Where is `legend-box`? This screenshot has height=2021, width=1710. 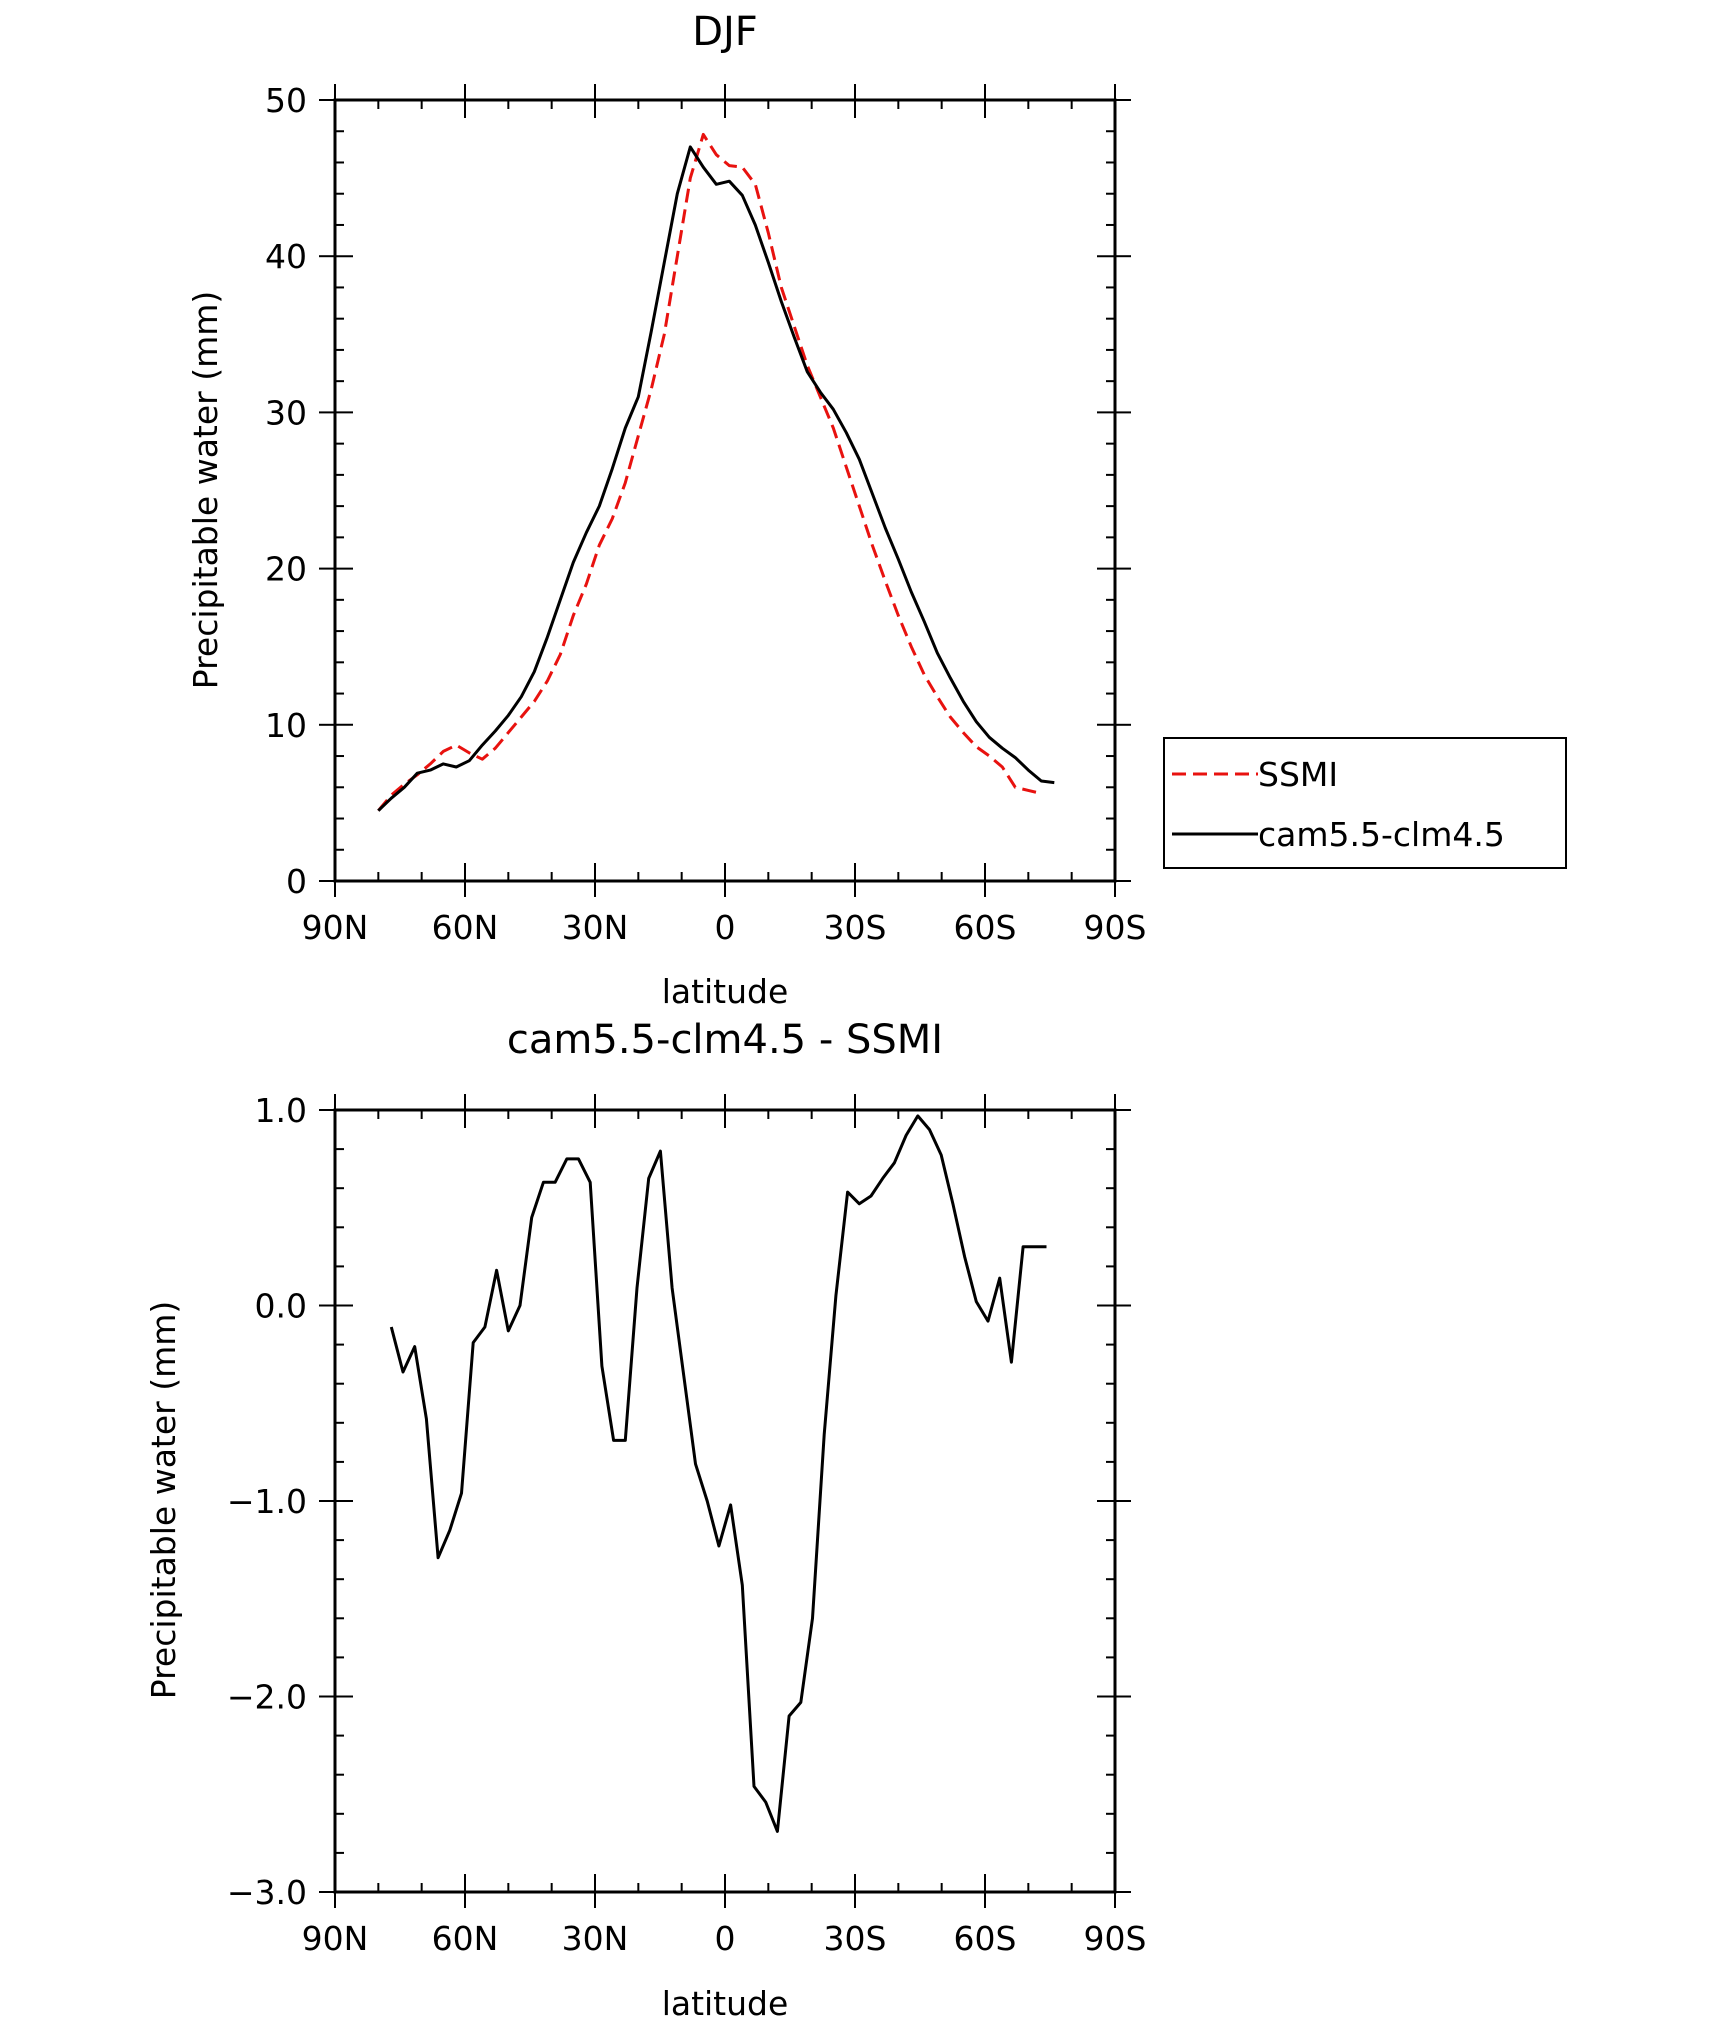 legend-box is located at coordinates (1365, 803).